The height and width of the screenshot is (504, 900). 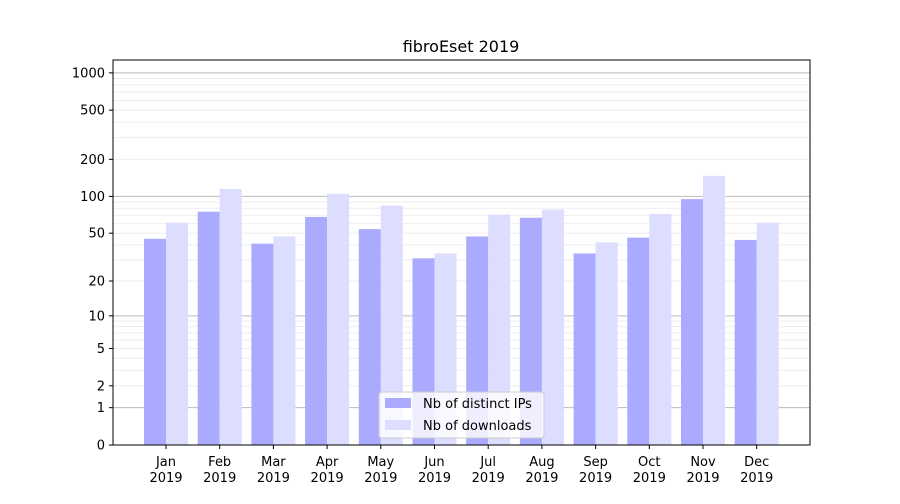 What do you see at coordinates (477, 404) in the screenshot?
I see `legend-label-ips: Nb of distinct IPs` at bounding box center [477, 404].